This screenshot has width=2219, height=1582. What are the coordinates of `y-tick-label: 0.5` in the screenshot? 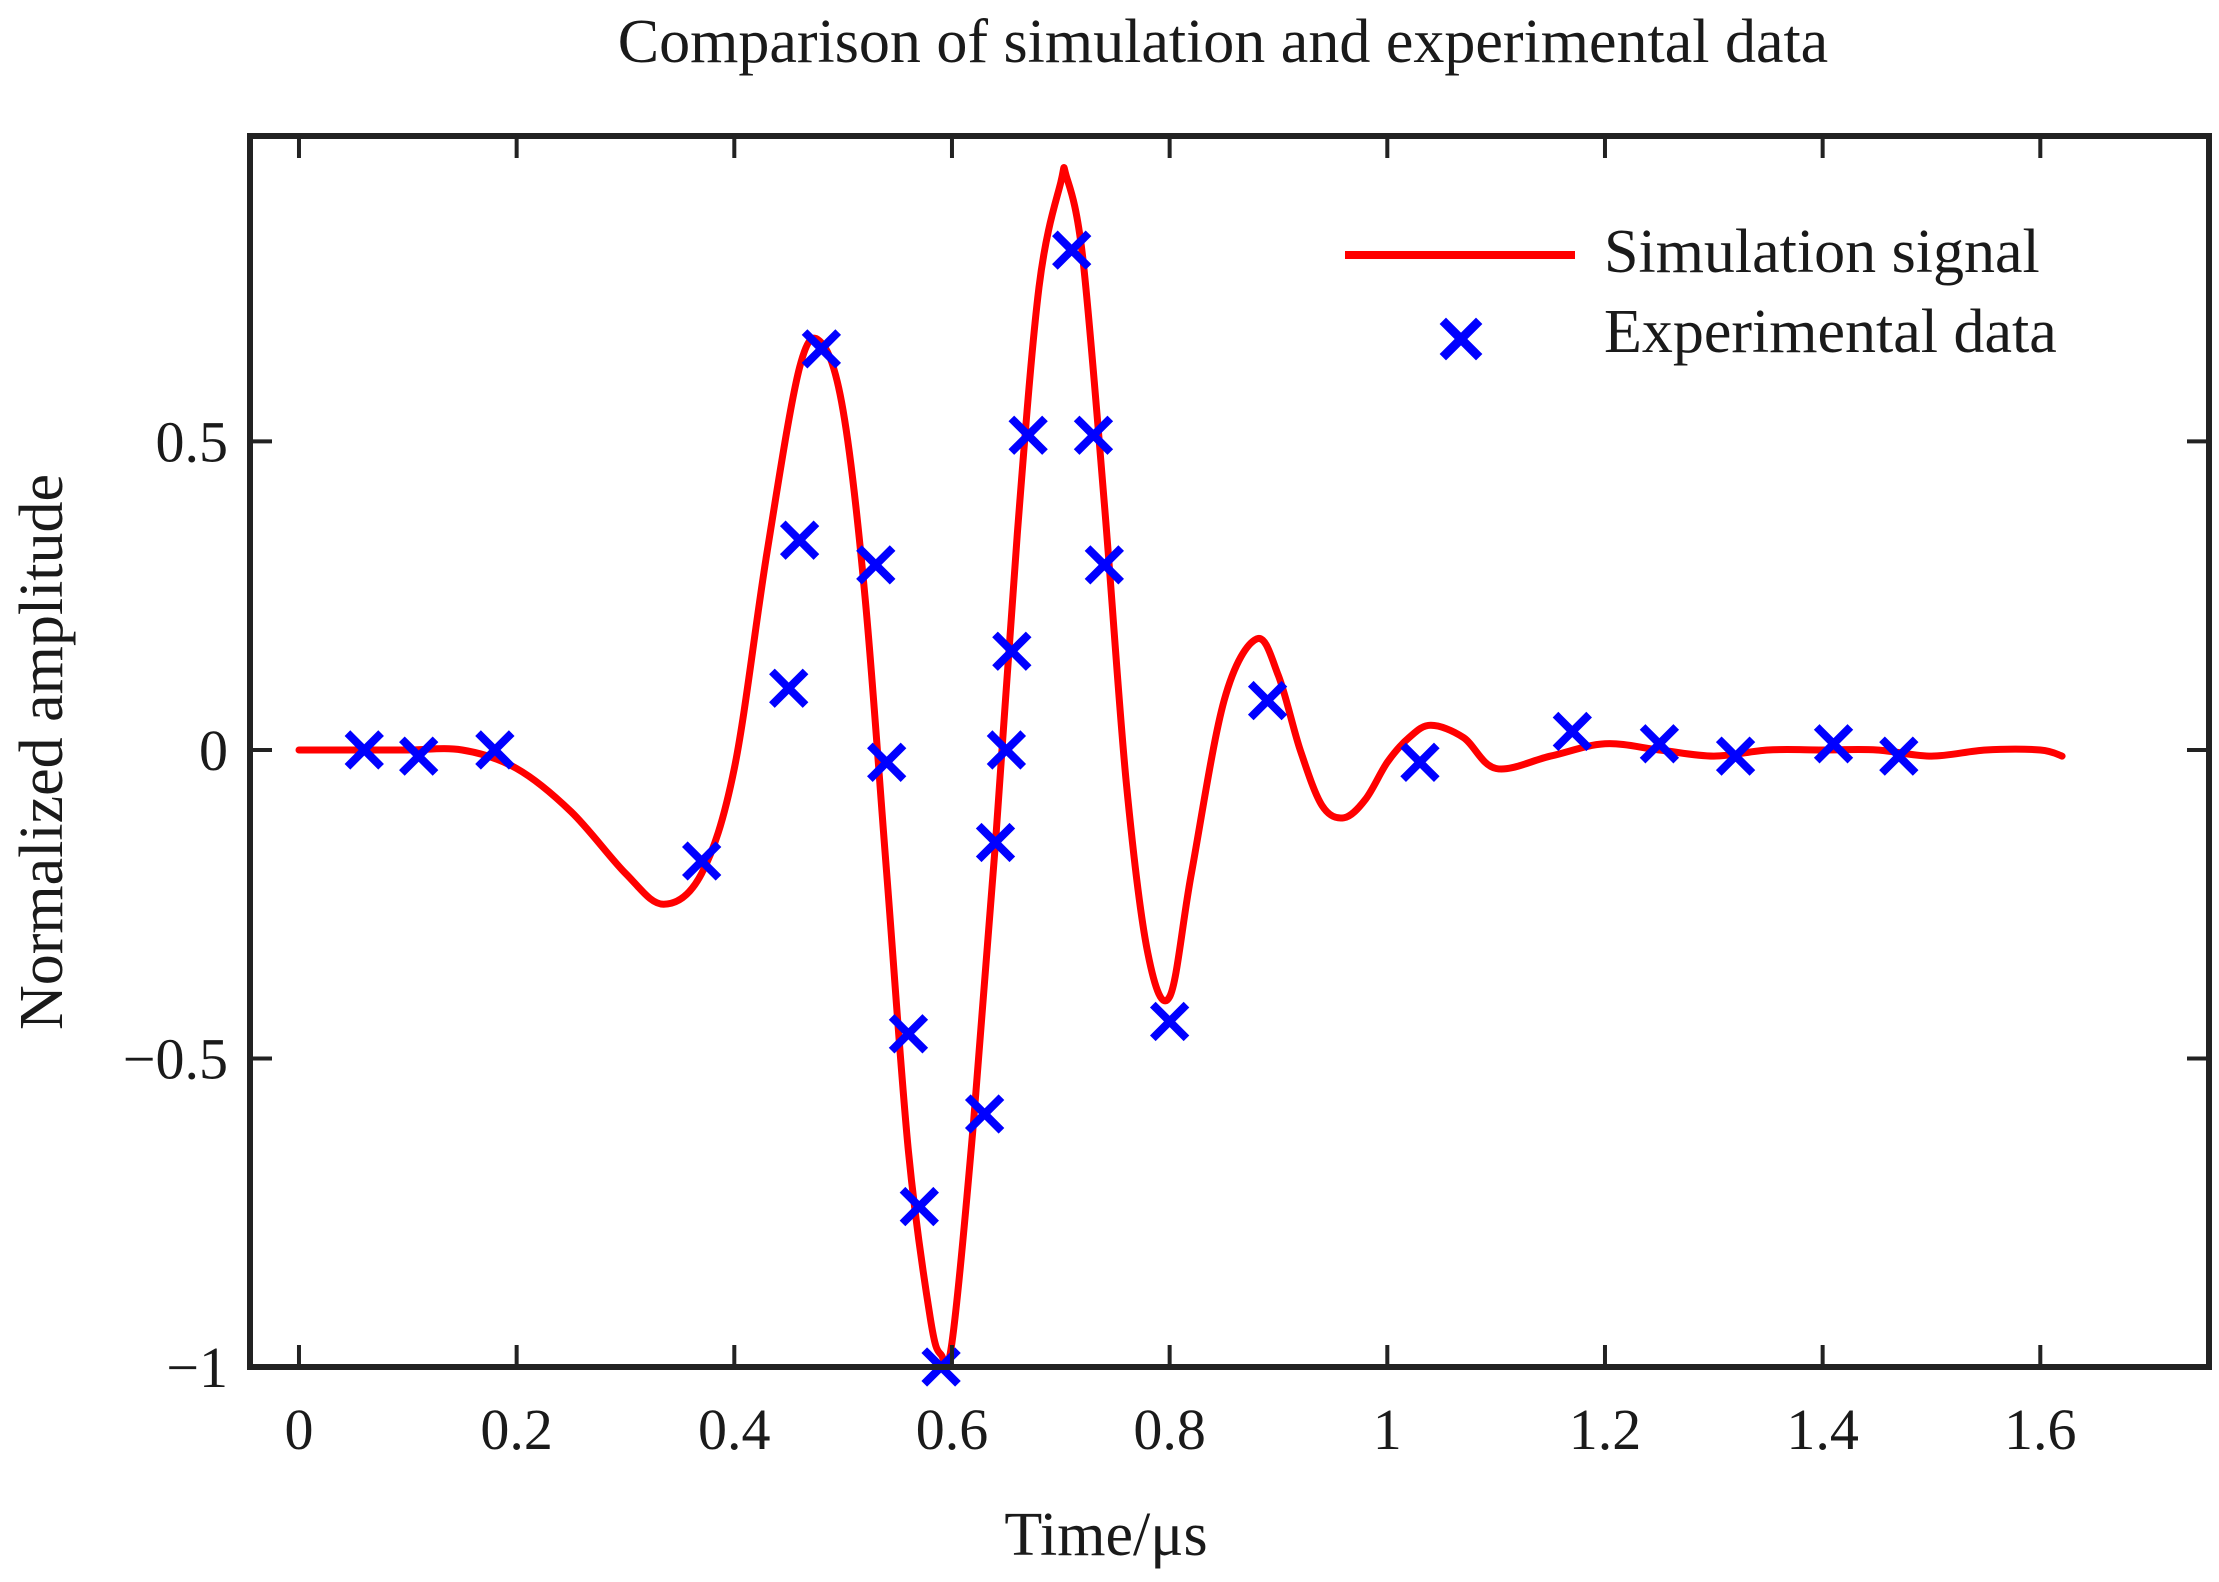 It's located at (192, 441).